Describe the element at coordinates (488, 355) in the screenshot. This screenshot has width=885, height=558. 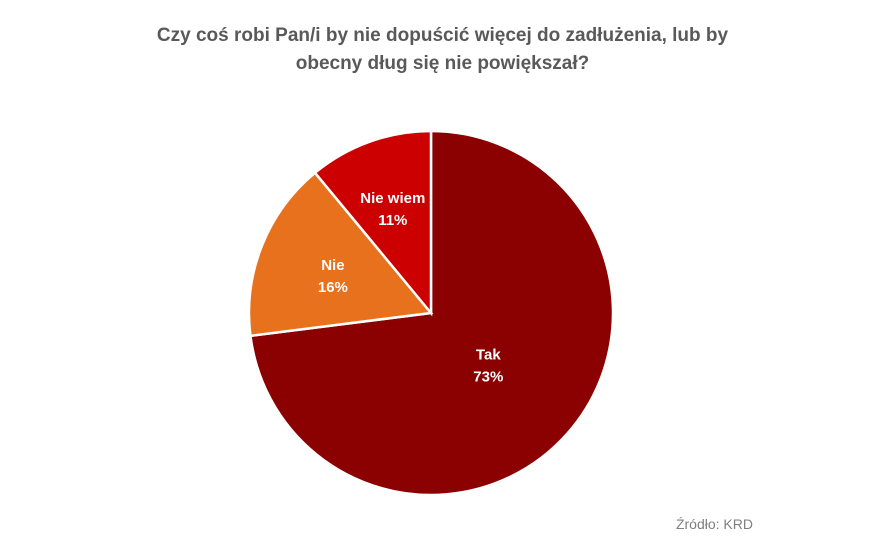
I see `slice-label-name-tak: Tak` at that location.